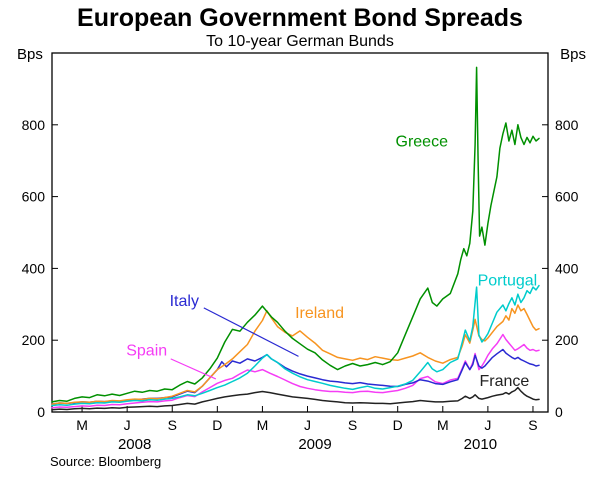 Image resolution: width=600 pixels, height=479 pixels. I want to click on year-label-2010: 2010, so click(480, 444).